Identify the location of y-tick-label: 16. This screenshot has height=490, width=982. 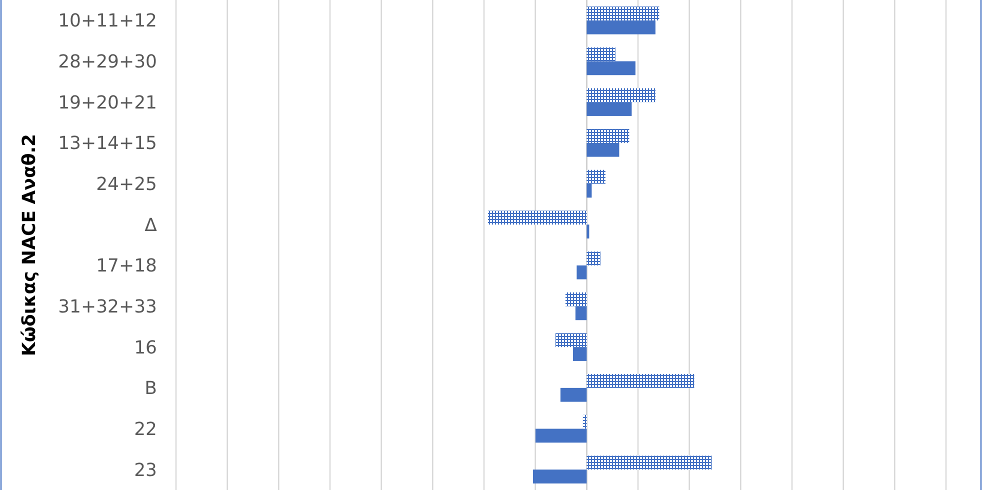
(145, 347).